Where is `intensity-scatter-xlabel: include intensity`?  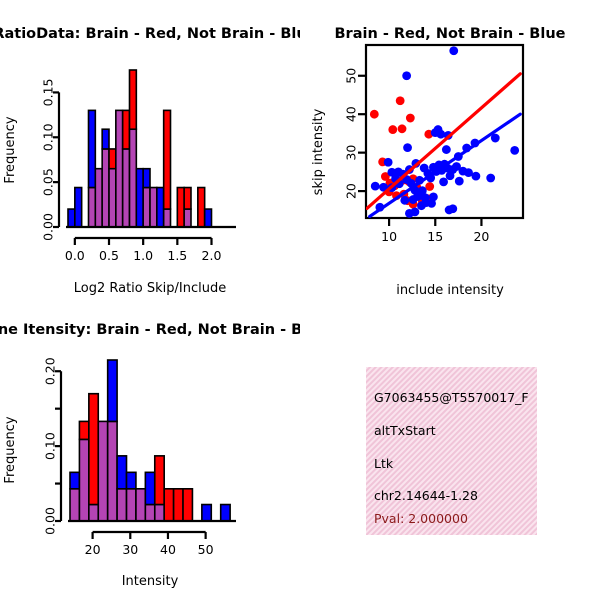 intensity-scatter-xlabel: include intensity is located at coordinates (450, 290).